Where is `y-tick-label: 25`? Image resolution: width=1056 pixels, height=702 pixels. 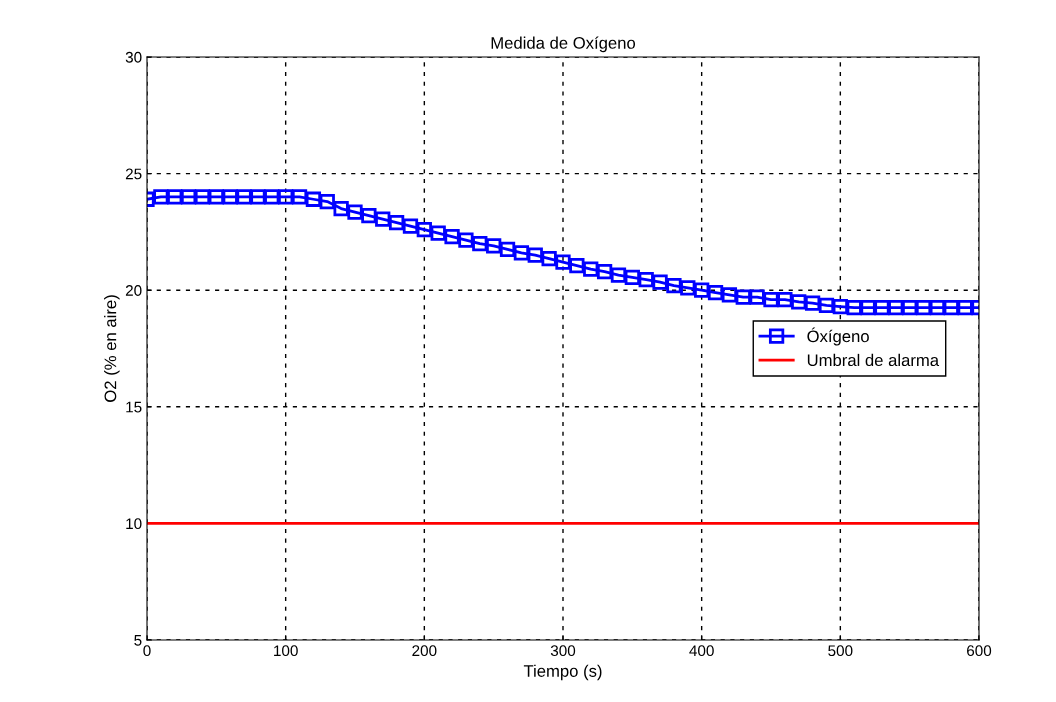 y-tick-label: 25 is located at coordinates (133, 174).